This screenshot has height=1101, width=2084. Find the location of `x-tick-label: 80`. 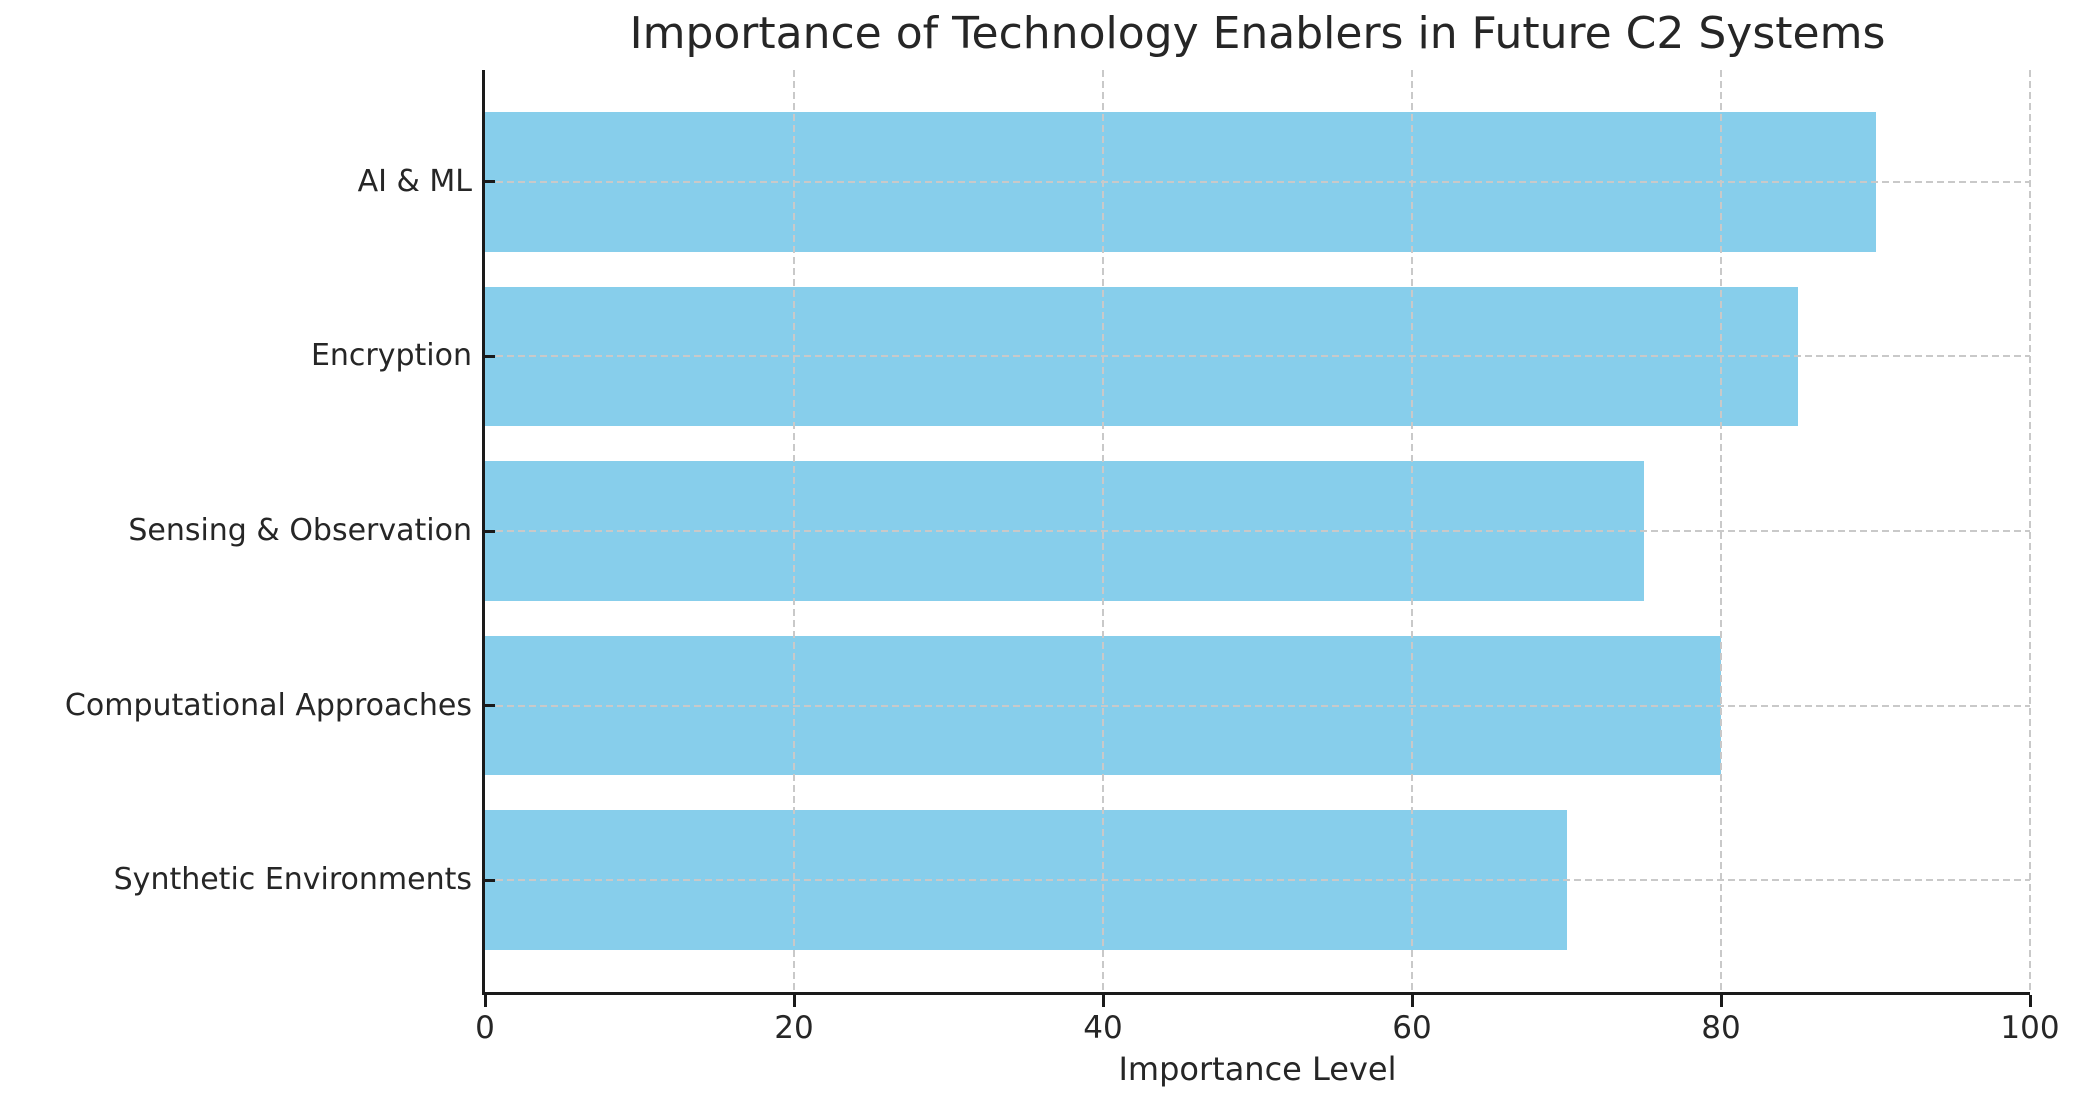

x-tick-label: 80 is located at coordinates (1721, 1028).